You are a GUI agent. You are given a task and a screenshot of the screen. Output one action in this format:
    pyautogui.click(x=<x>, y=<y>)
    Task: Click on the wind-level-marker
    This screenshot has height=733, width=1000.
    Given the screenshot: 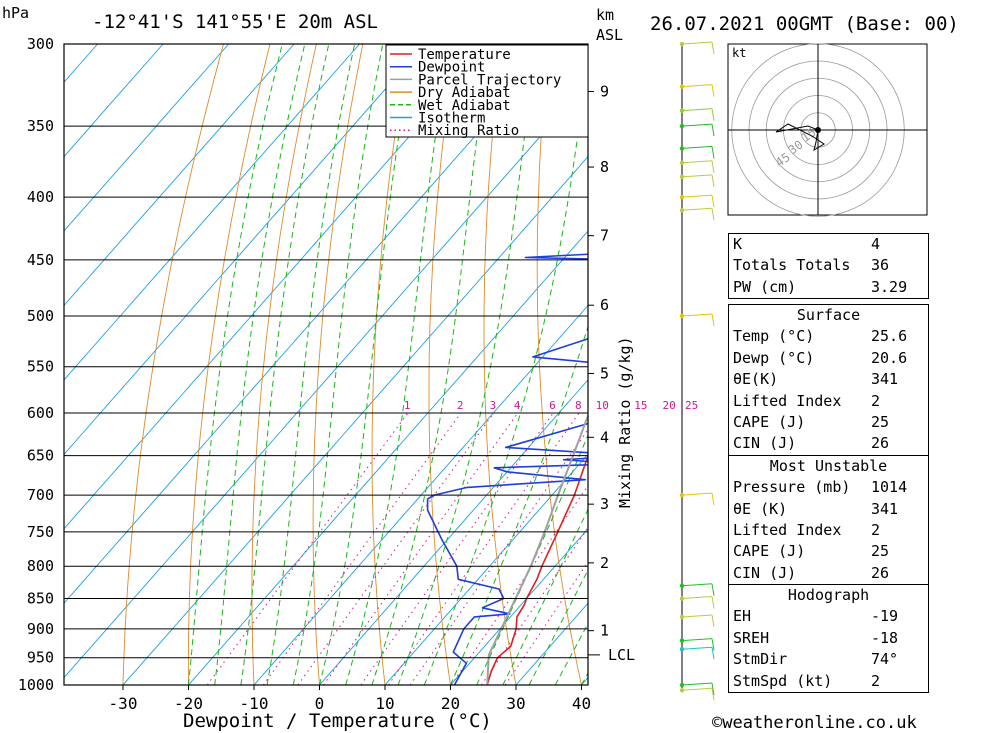 What is the action you would take?
    pyautogui.click(x=682, y=110)
    